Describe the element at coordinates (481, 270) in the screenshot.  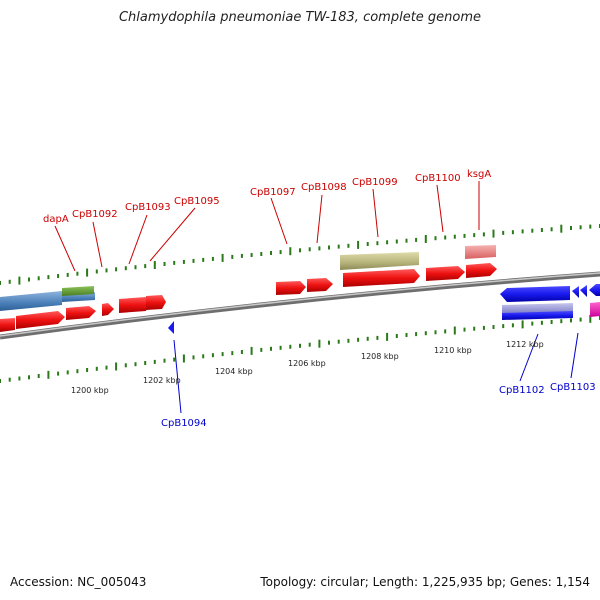
I see `gene-feature-ksga` at that location.